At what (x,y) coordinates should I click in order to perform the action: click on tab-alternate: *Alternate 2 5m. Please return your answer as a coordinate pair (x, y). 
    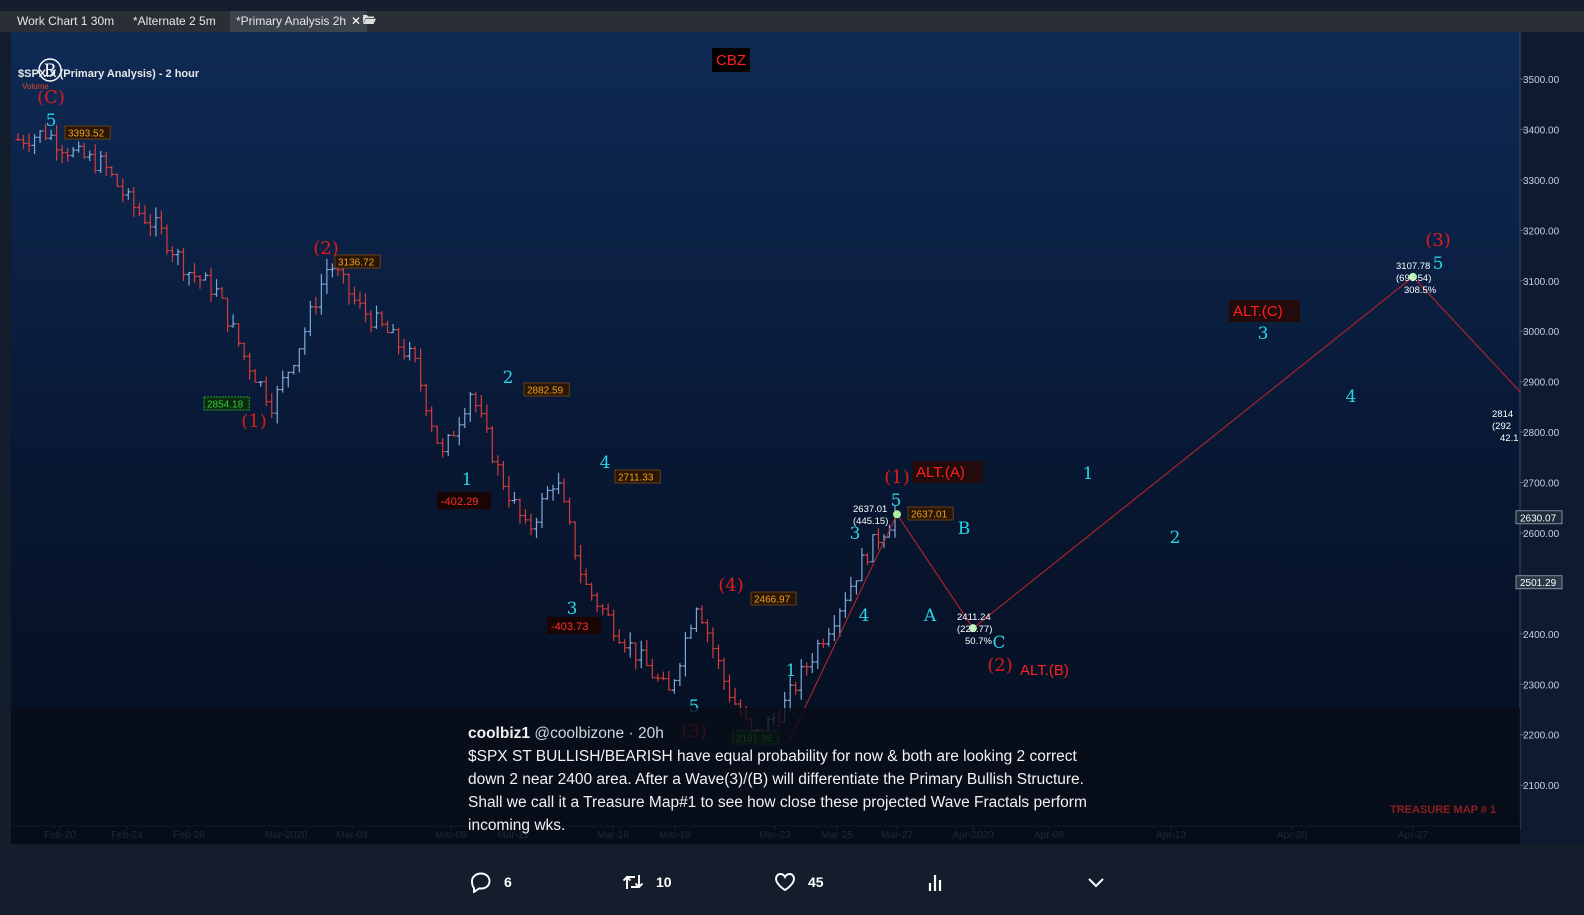
    Looking at the image, I should click on (174, 21).